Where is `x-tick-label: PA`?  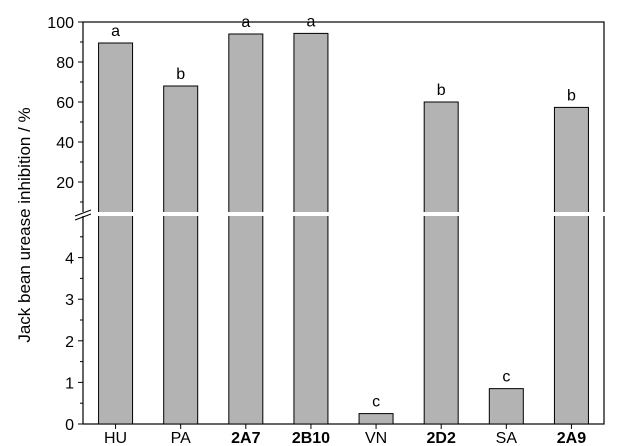 x-tick-label: PA is located at coordinates (181, 438).